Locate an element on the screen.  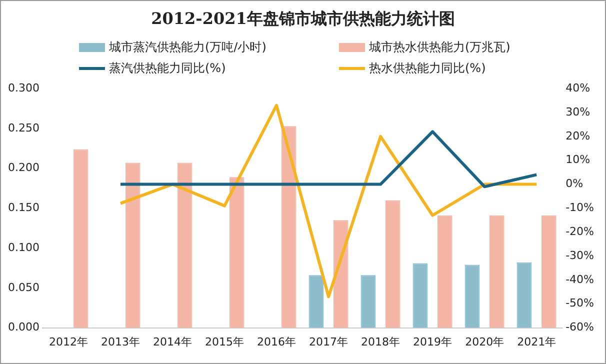
x-tick-label: 2021年 is located at coordinates (536, 341).